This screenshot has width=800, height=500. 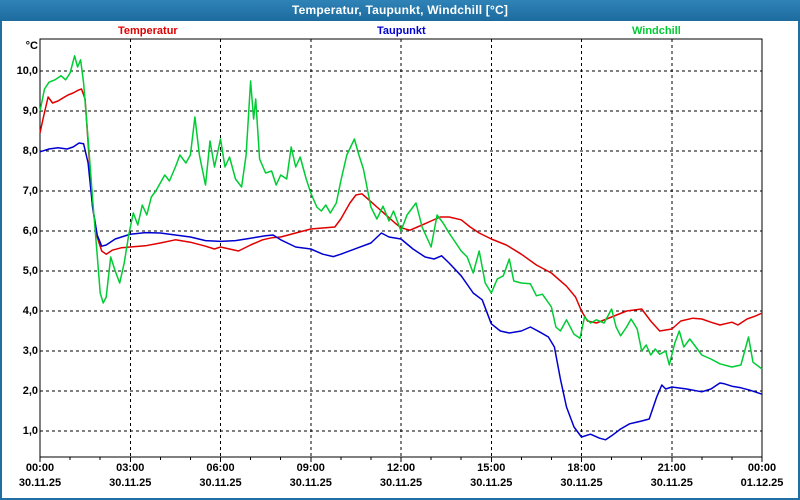 I want to click on y-tick-label: 1,0, so click(x=30, y=430).